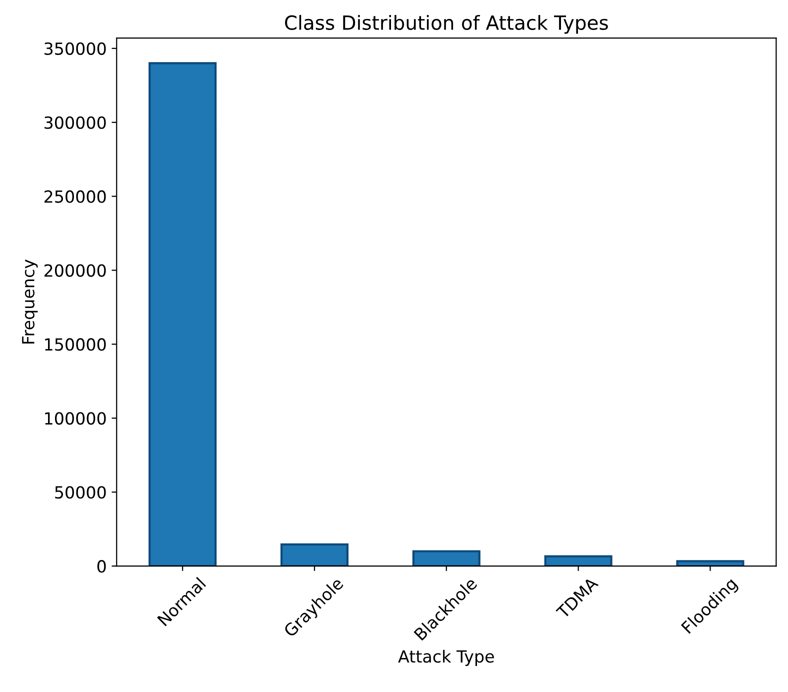 This screenshot has width=788, height=692. Describe the element at coordinates (446, 24) in the screenshot. I see `chart-title: Class Distribution of Attack Types` at that location.